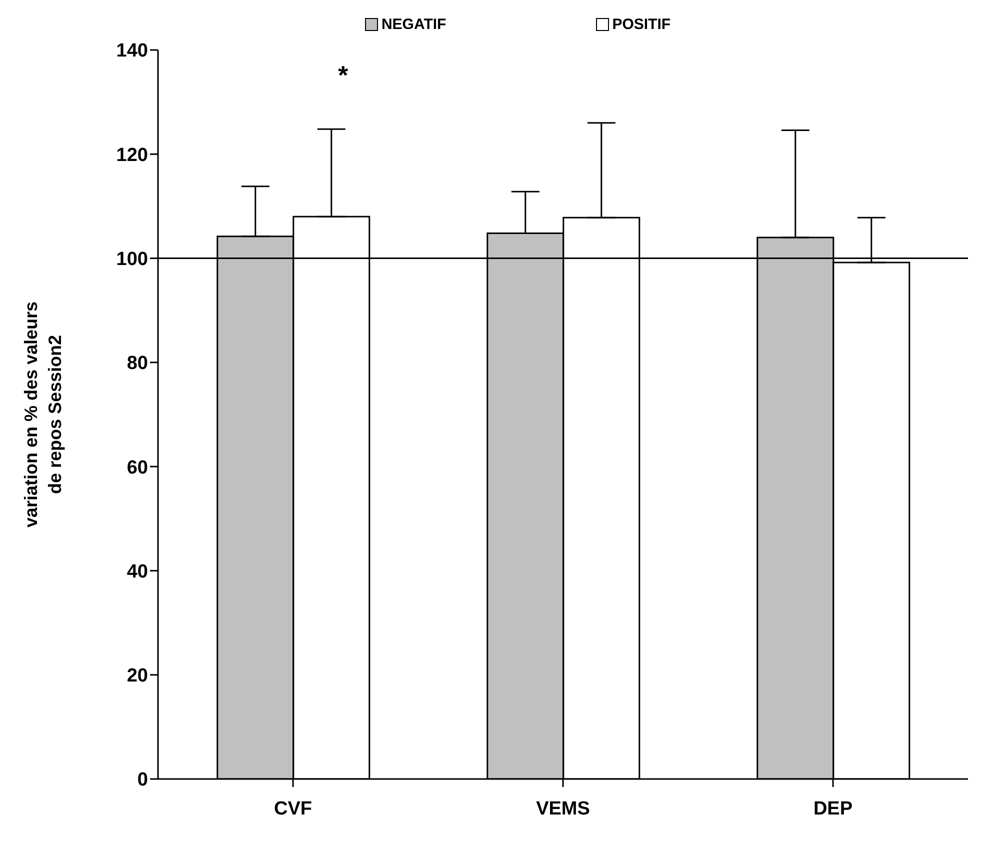  What do you see at coordinates (563, 809) in the screenshot?
I see `x-tick-label: VEMS` at bounding box center [563, 809].